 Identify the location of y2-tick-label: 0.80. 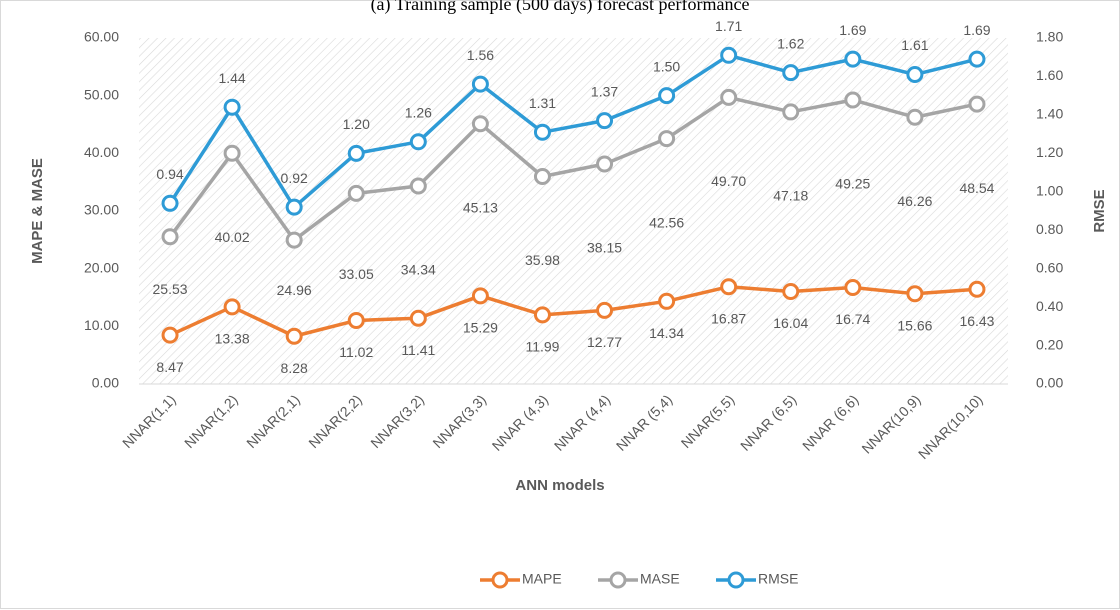
(1049, 229).